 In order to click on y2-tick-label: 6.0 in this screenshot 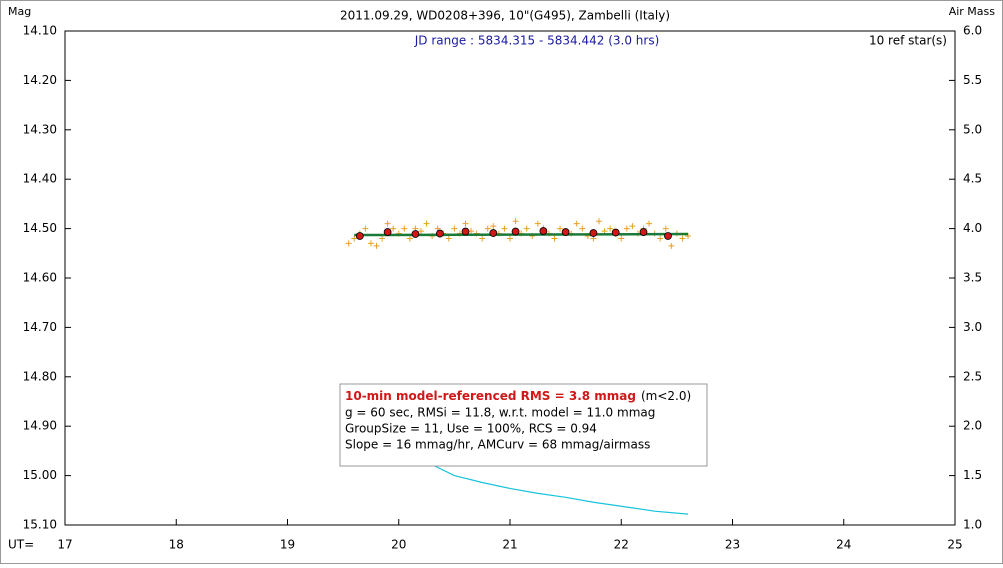, I will do `click(972, 31)`.